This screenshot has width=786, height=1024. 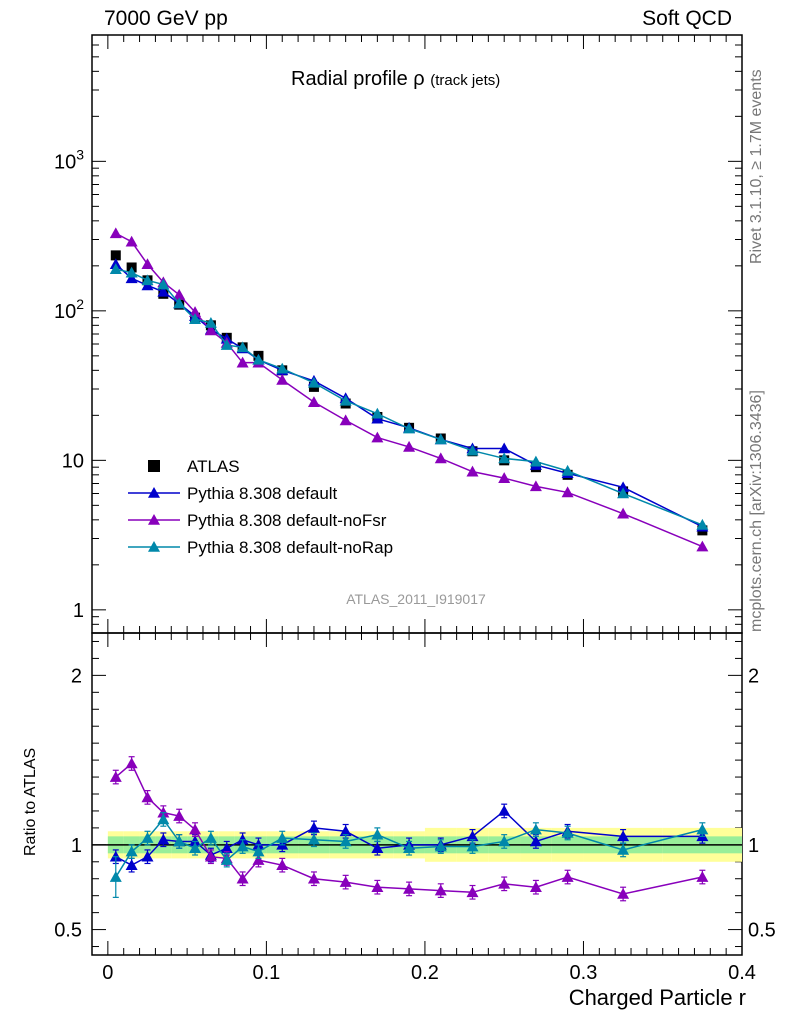 I want to click on x-tick-label: 0.4, so click(x=742, y=973).